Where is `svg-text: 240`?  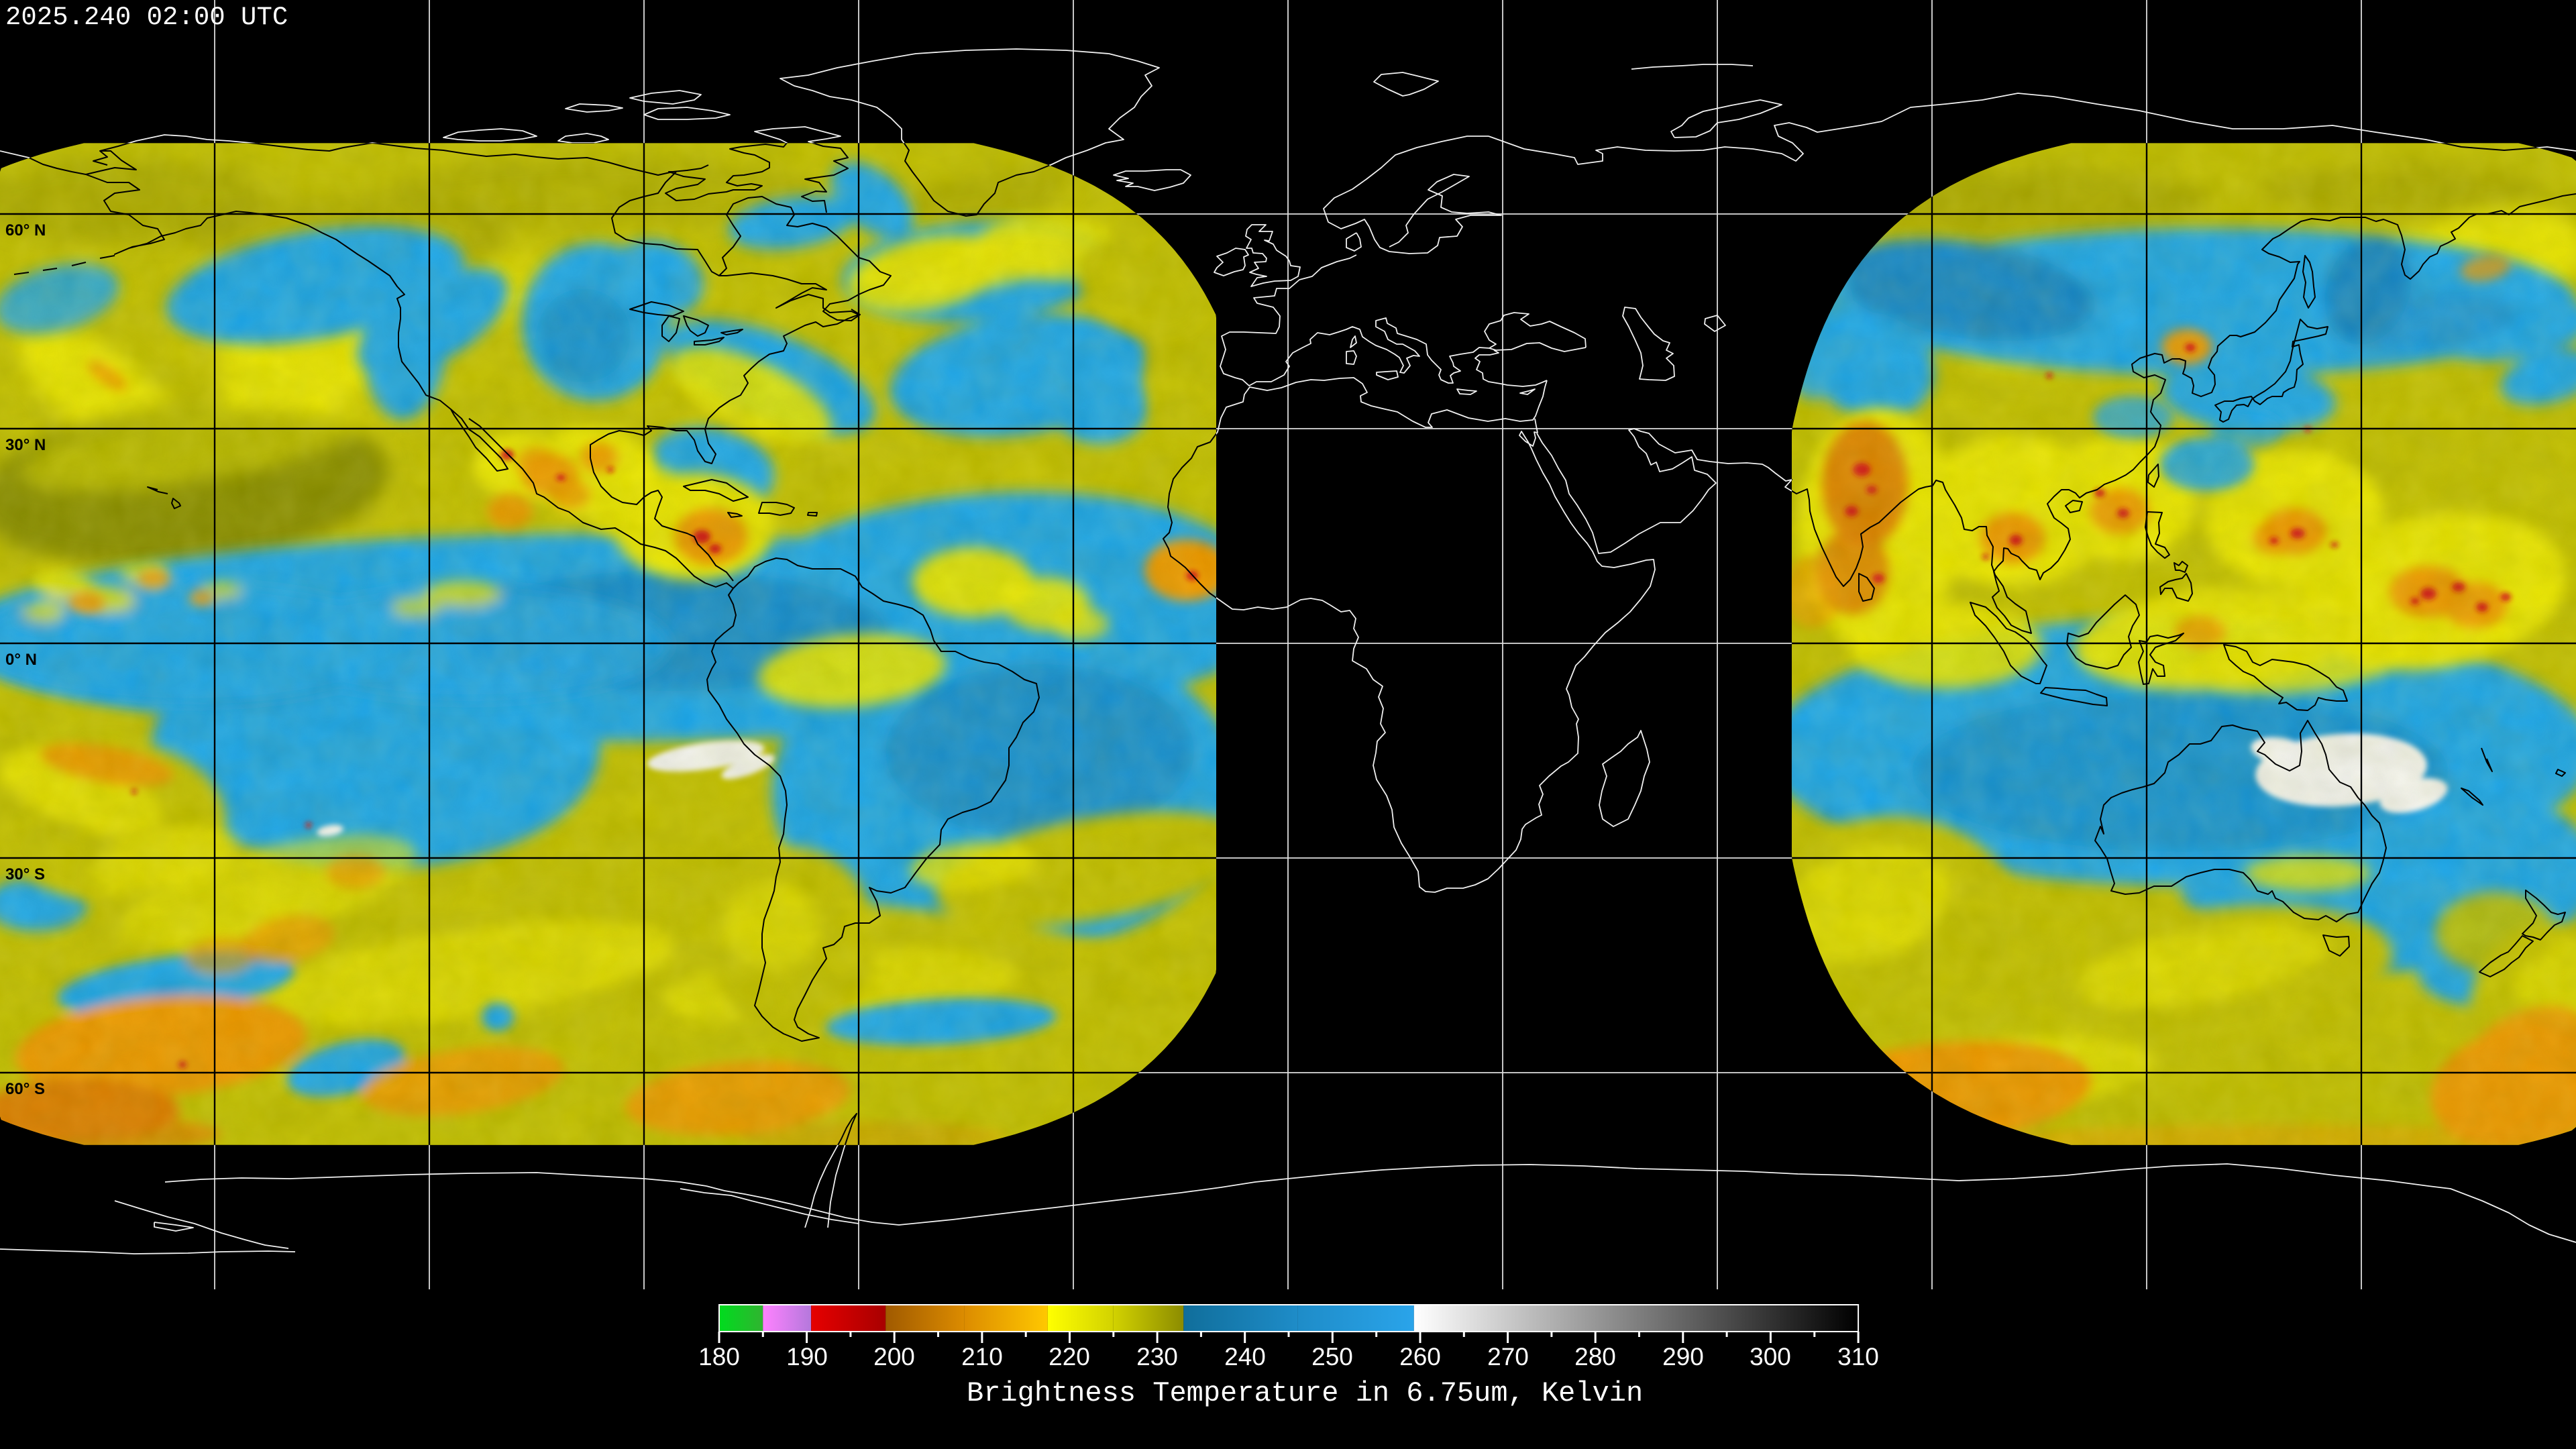 svg-text: 240 is located at coordinates (1245, 1357).